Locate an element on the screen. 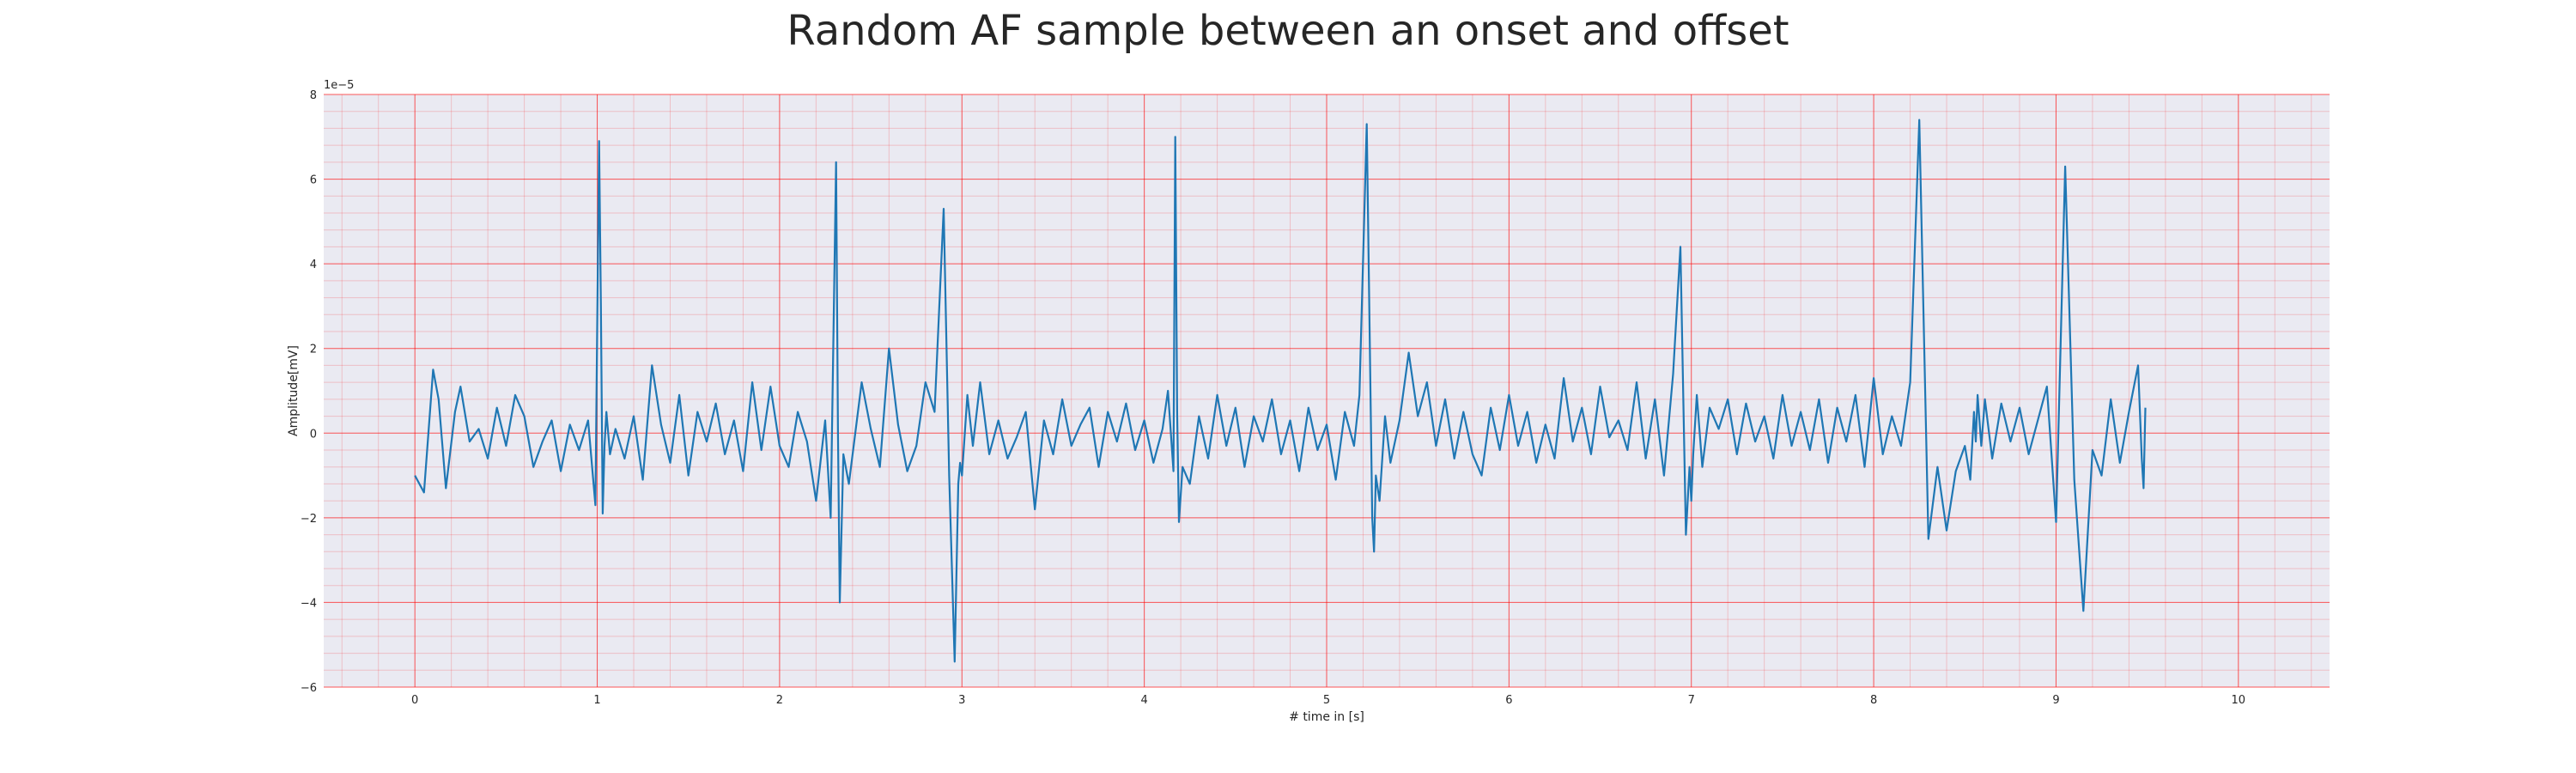 This screenshot has width=2576, height=773. x-tick-labels: 0 1 2 3 4 5 6 7 8 9 10 is located at coordinates (1328, 700).